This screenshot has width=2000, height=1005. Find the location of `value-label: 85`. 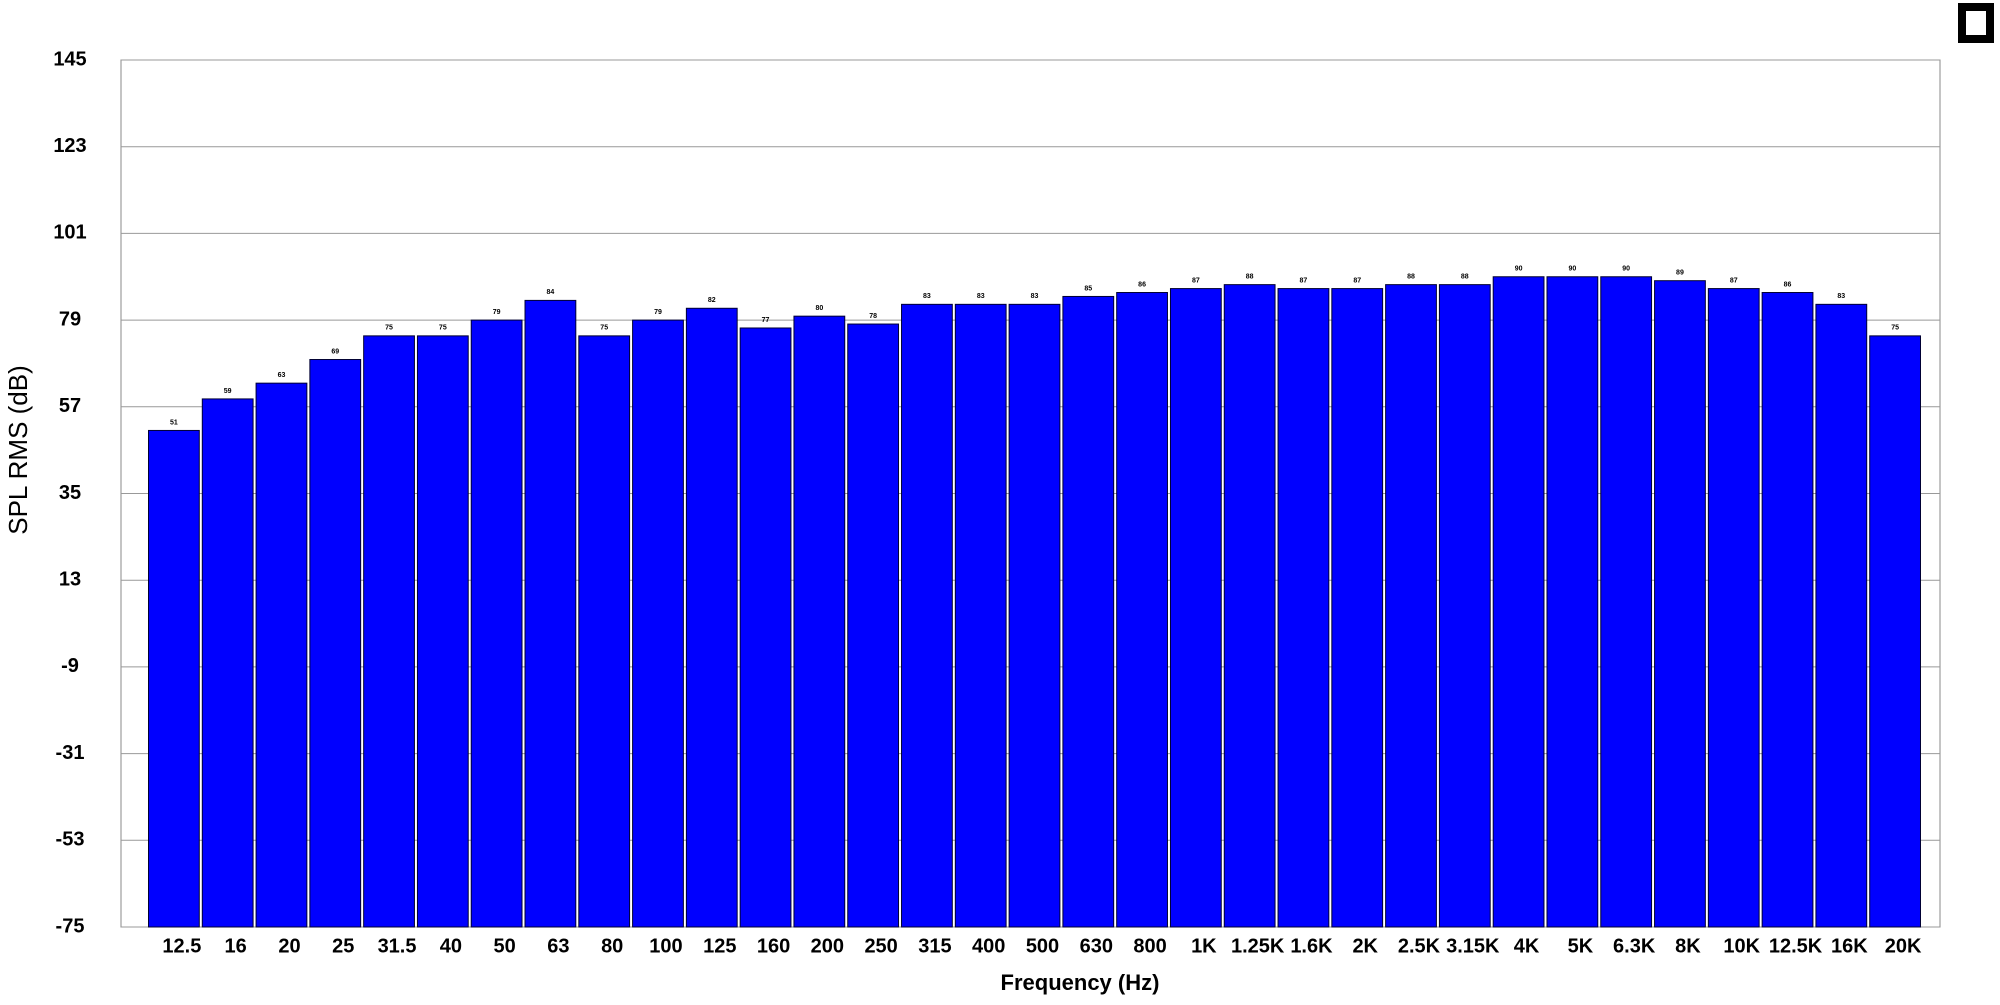

value-label: 85 is located at coordinates (1088, 288).